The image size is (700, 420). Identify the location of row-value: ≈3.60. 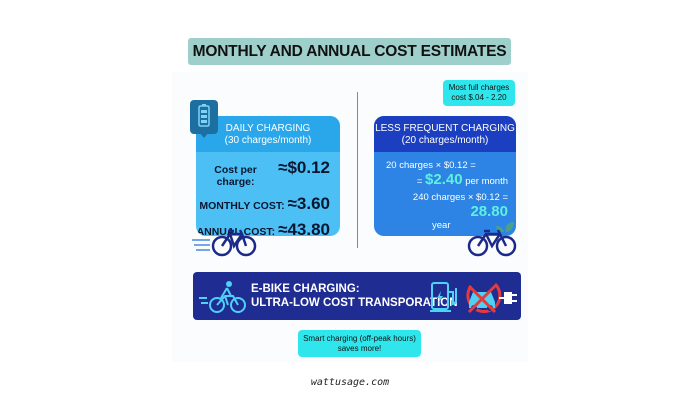
(308, 203).